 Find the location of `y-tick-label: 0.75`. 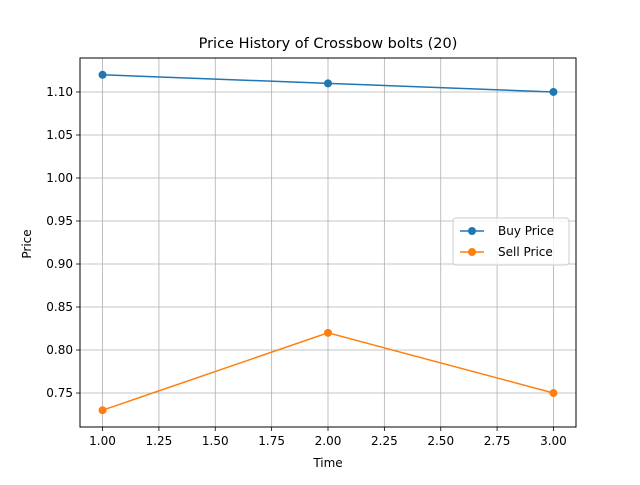

y-tick-label: 0.75 is located at coordinates (59, 393).